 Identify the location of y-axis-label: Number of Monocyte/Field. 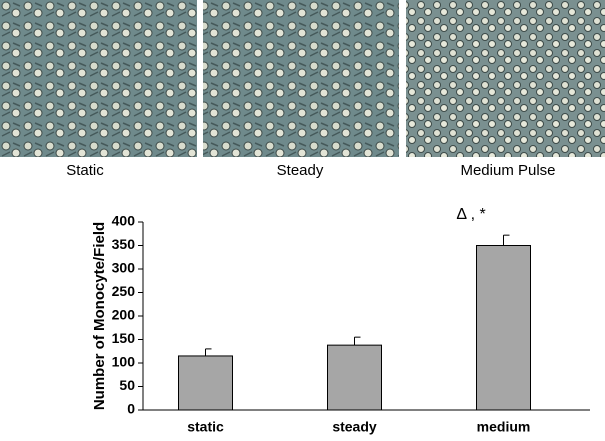
(99, 316).